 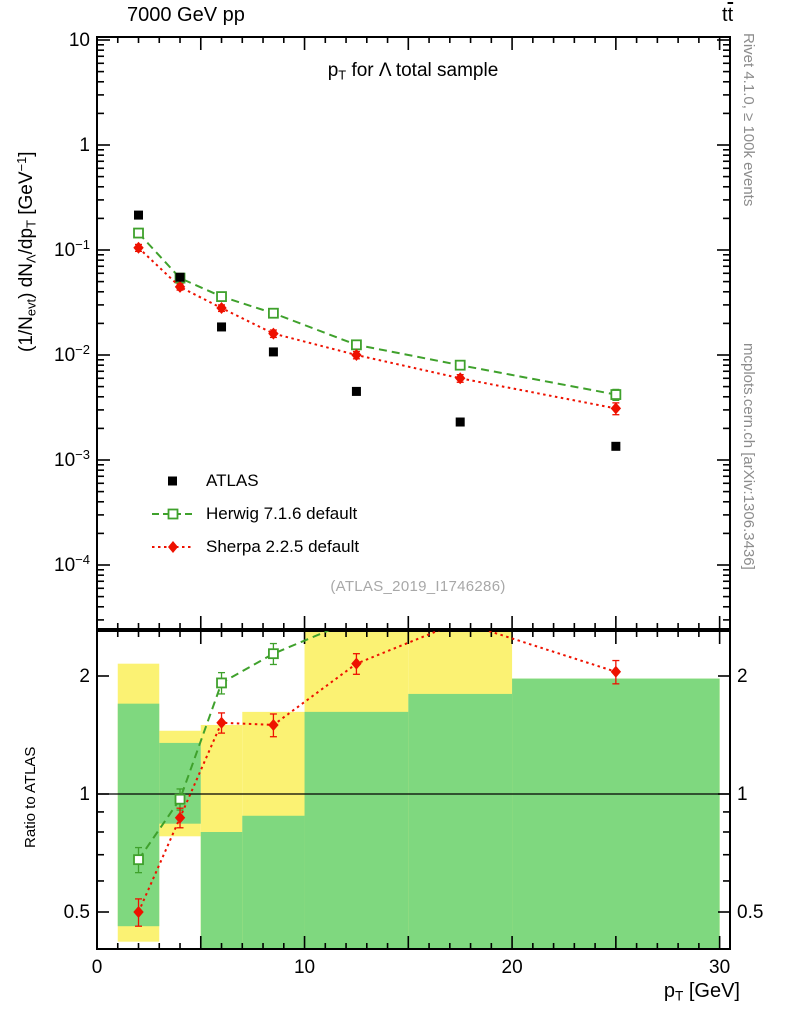 I want to click on y-axis-title-part: Λ, so click(x=31, y=258).